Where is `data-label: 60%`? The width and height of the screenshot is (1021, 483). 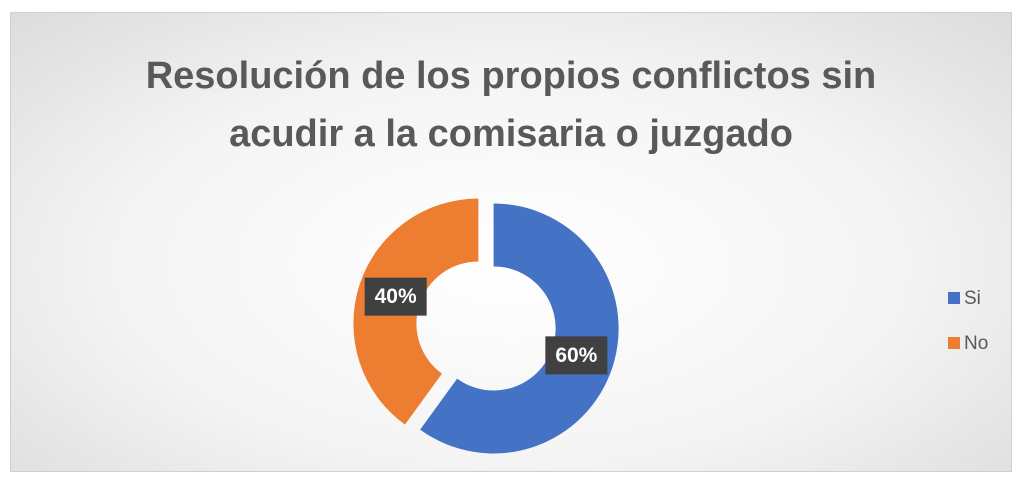
data-label: 60% is located at coordinates (576, 355).